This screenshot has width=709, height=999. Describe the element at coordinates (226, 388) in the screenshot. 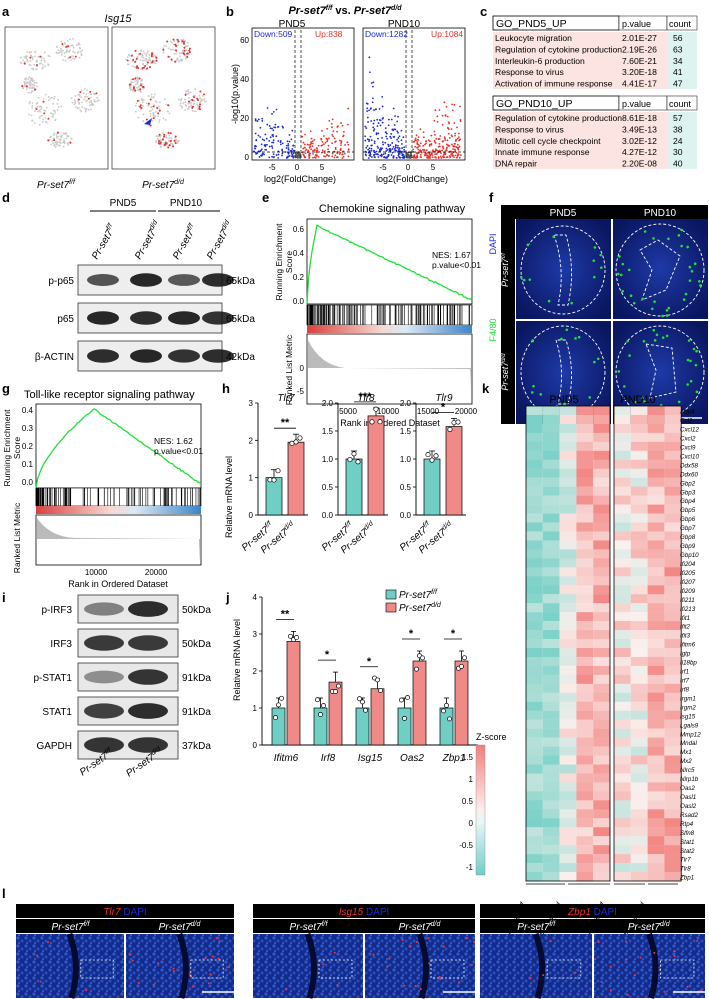

I see `panel-letter: h` at that location.